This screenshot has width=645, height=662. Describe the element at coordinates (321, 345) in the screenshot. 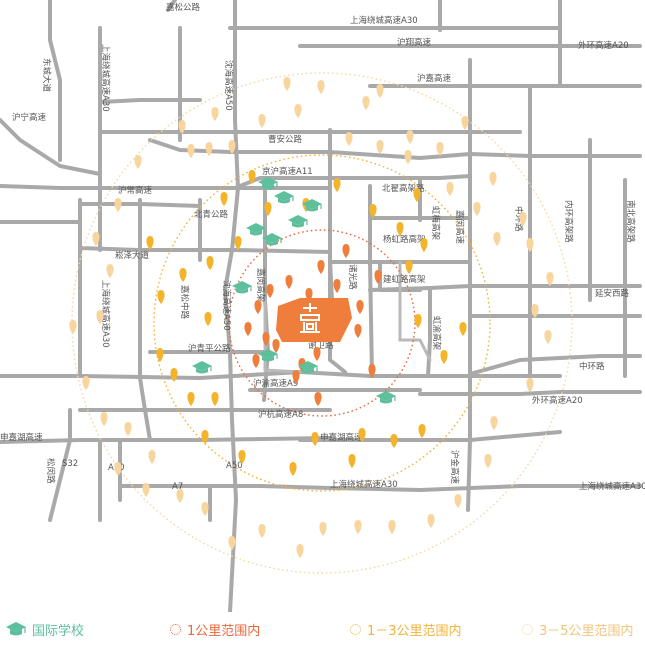

I see `road-label: 谢卫路` at that location.